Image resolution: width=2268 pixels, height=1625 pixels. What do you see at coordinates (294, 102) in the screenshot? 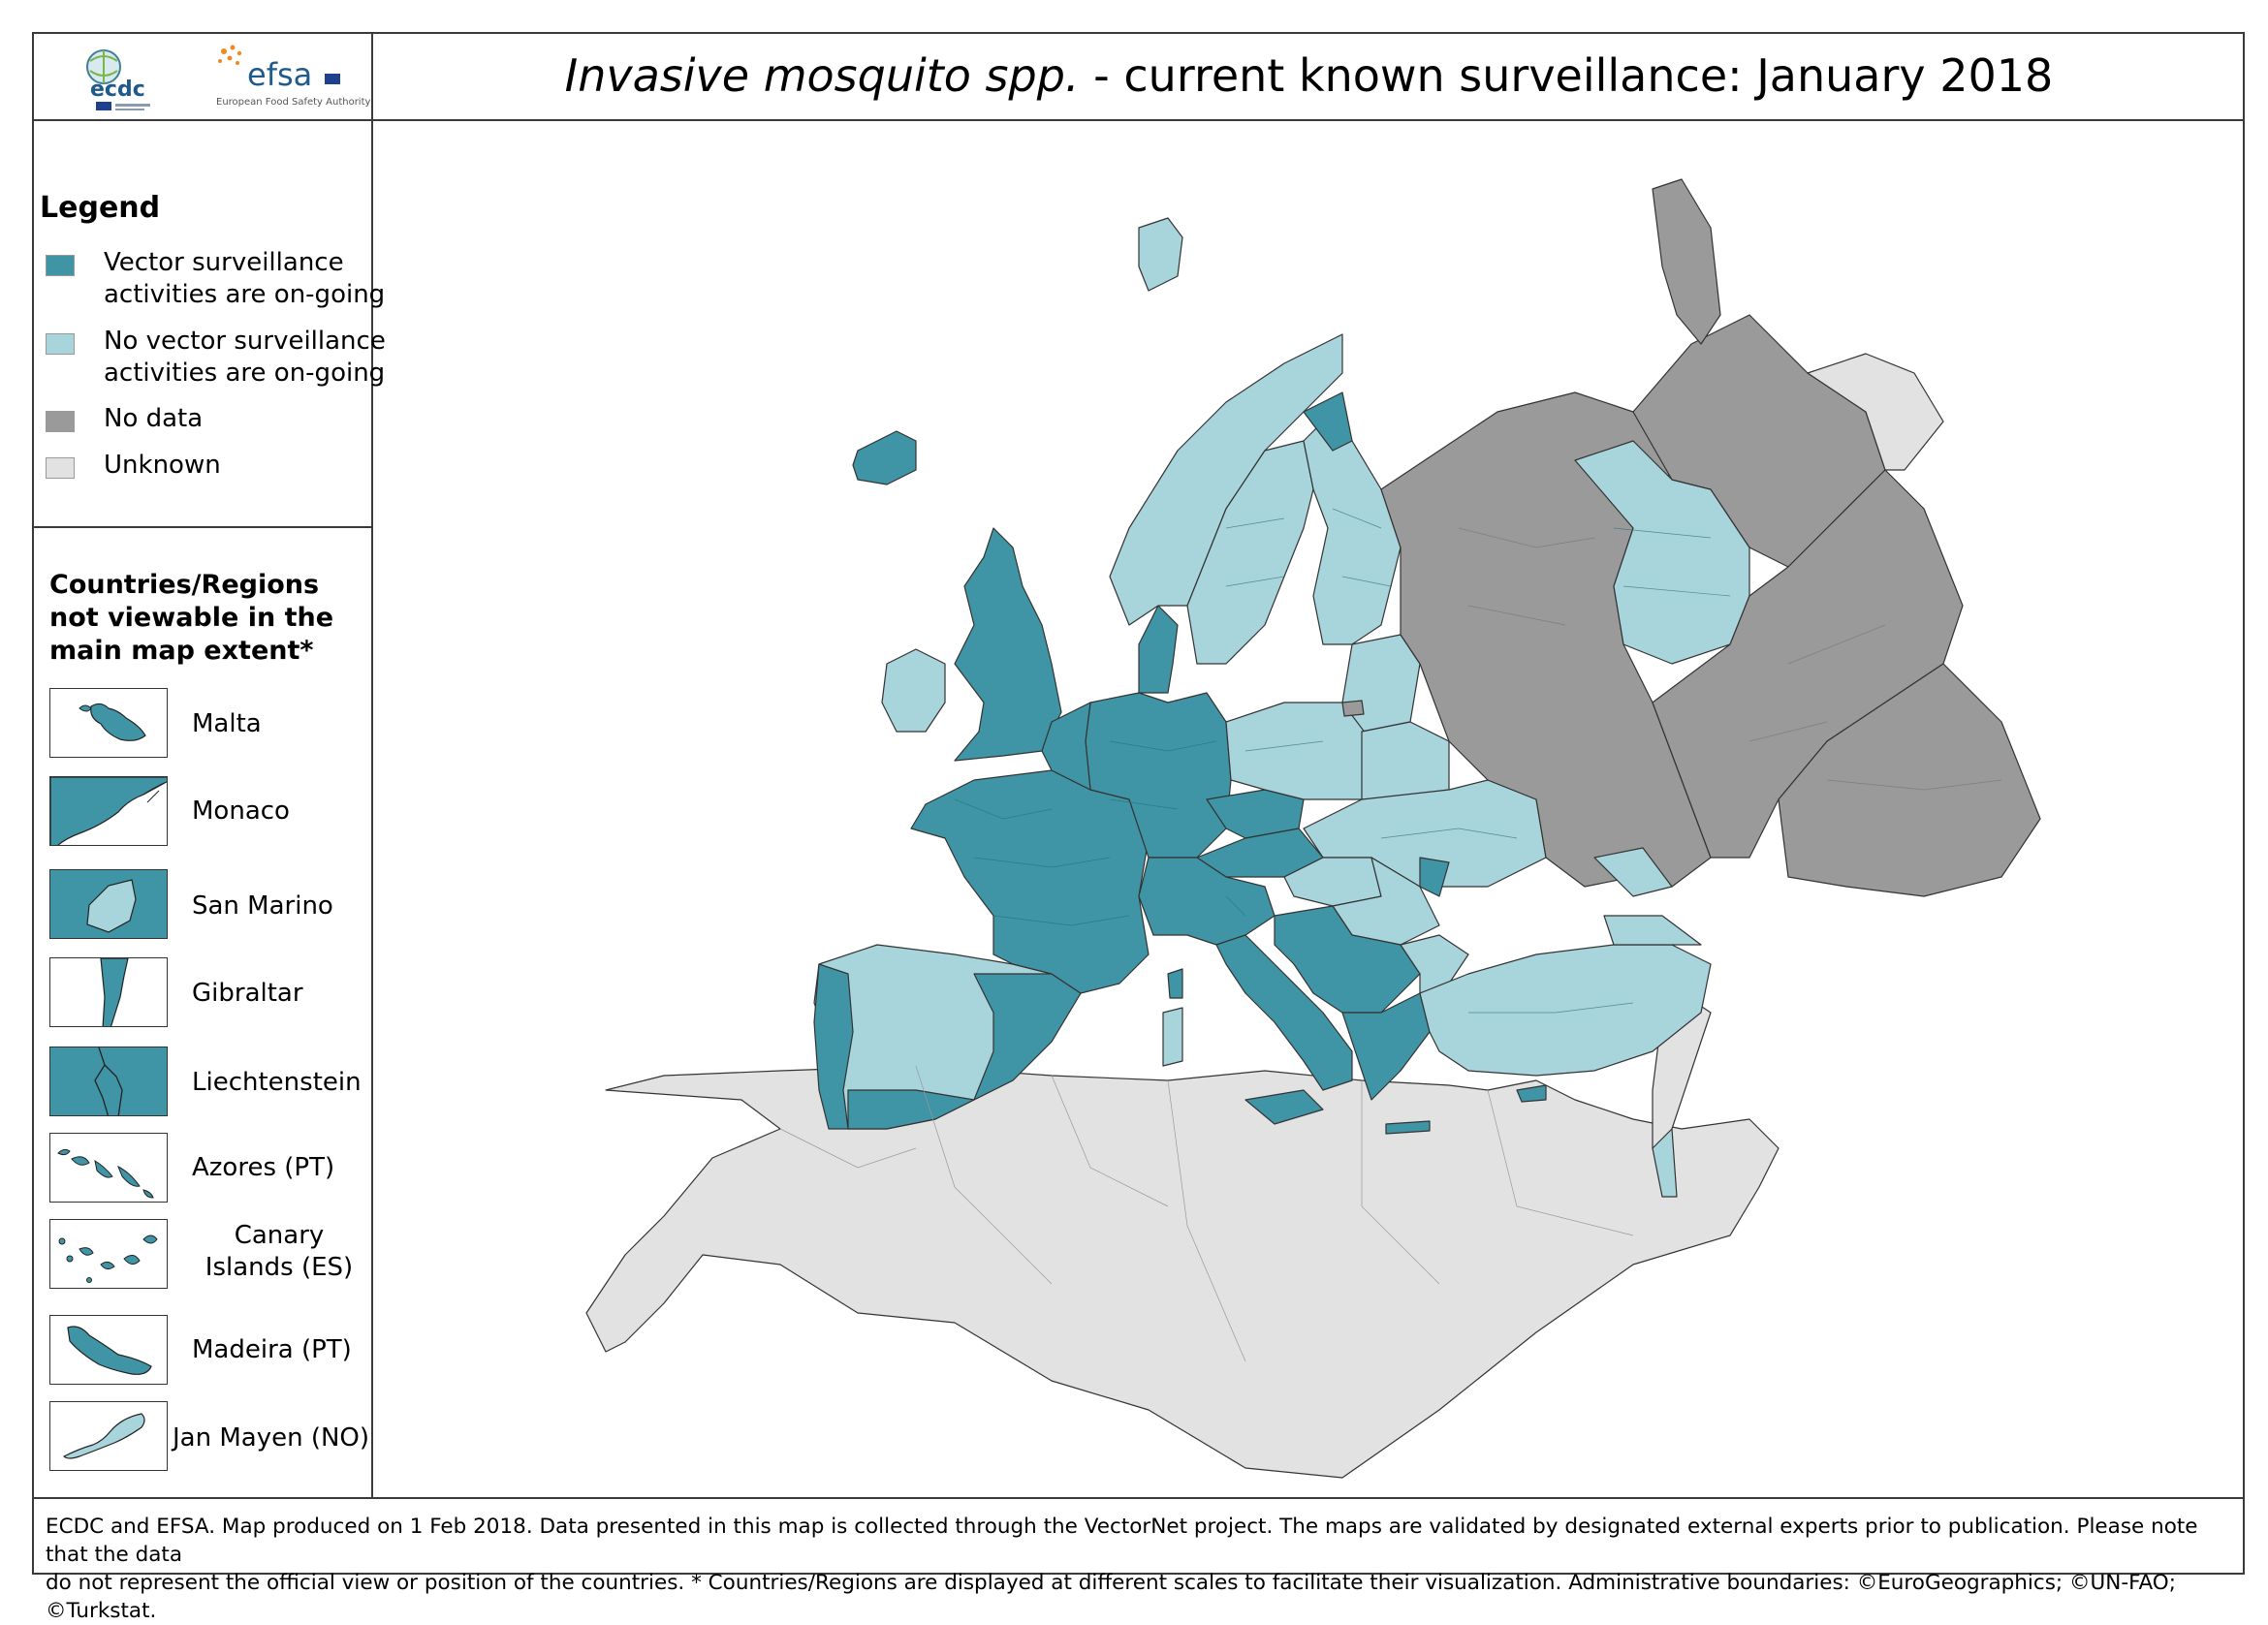
I see `efsa-subtitle: European Food Safety Authority` at bounding box center [294, 102].